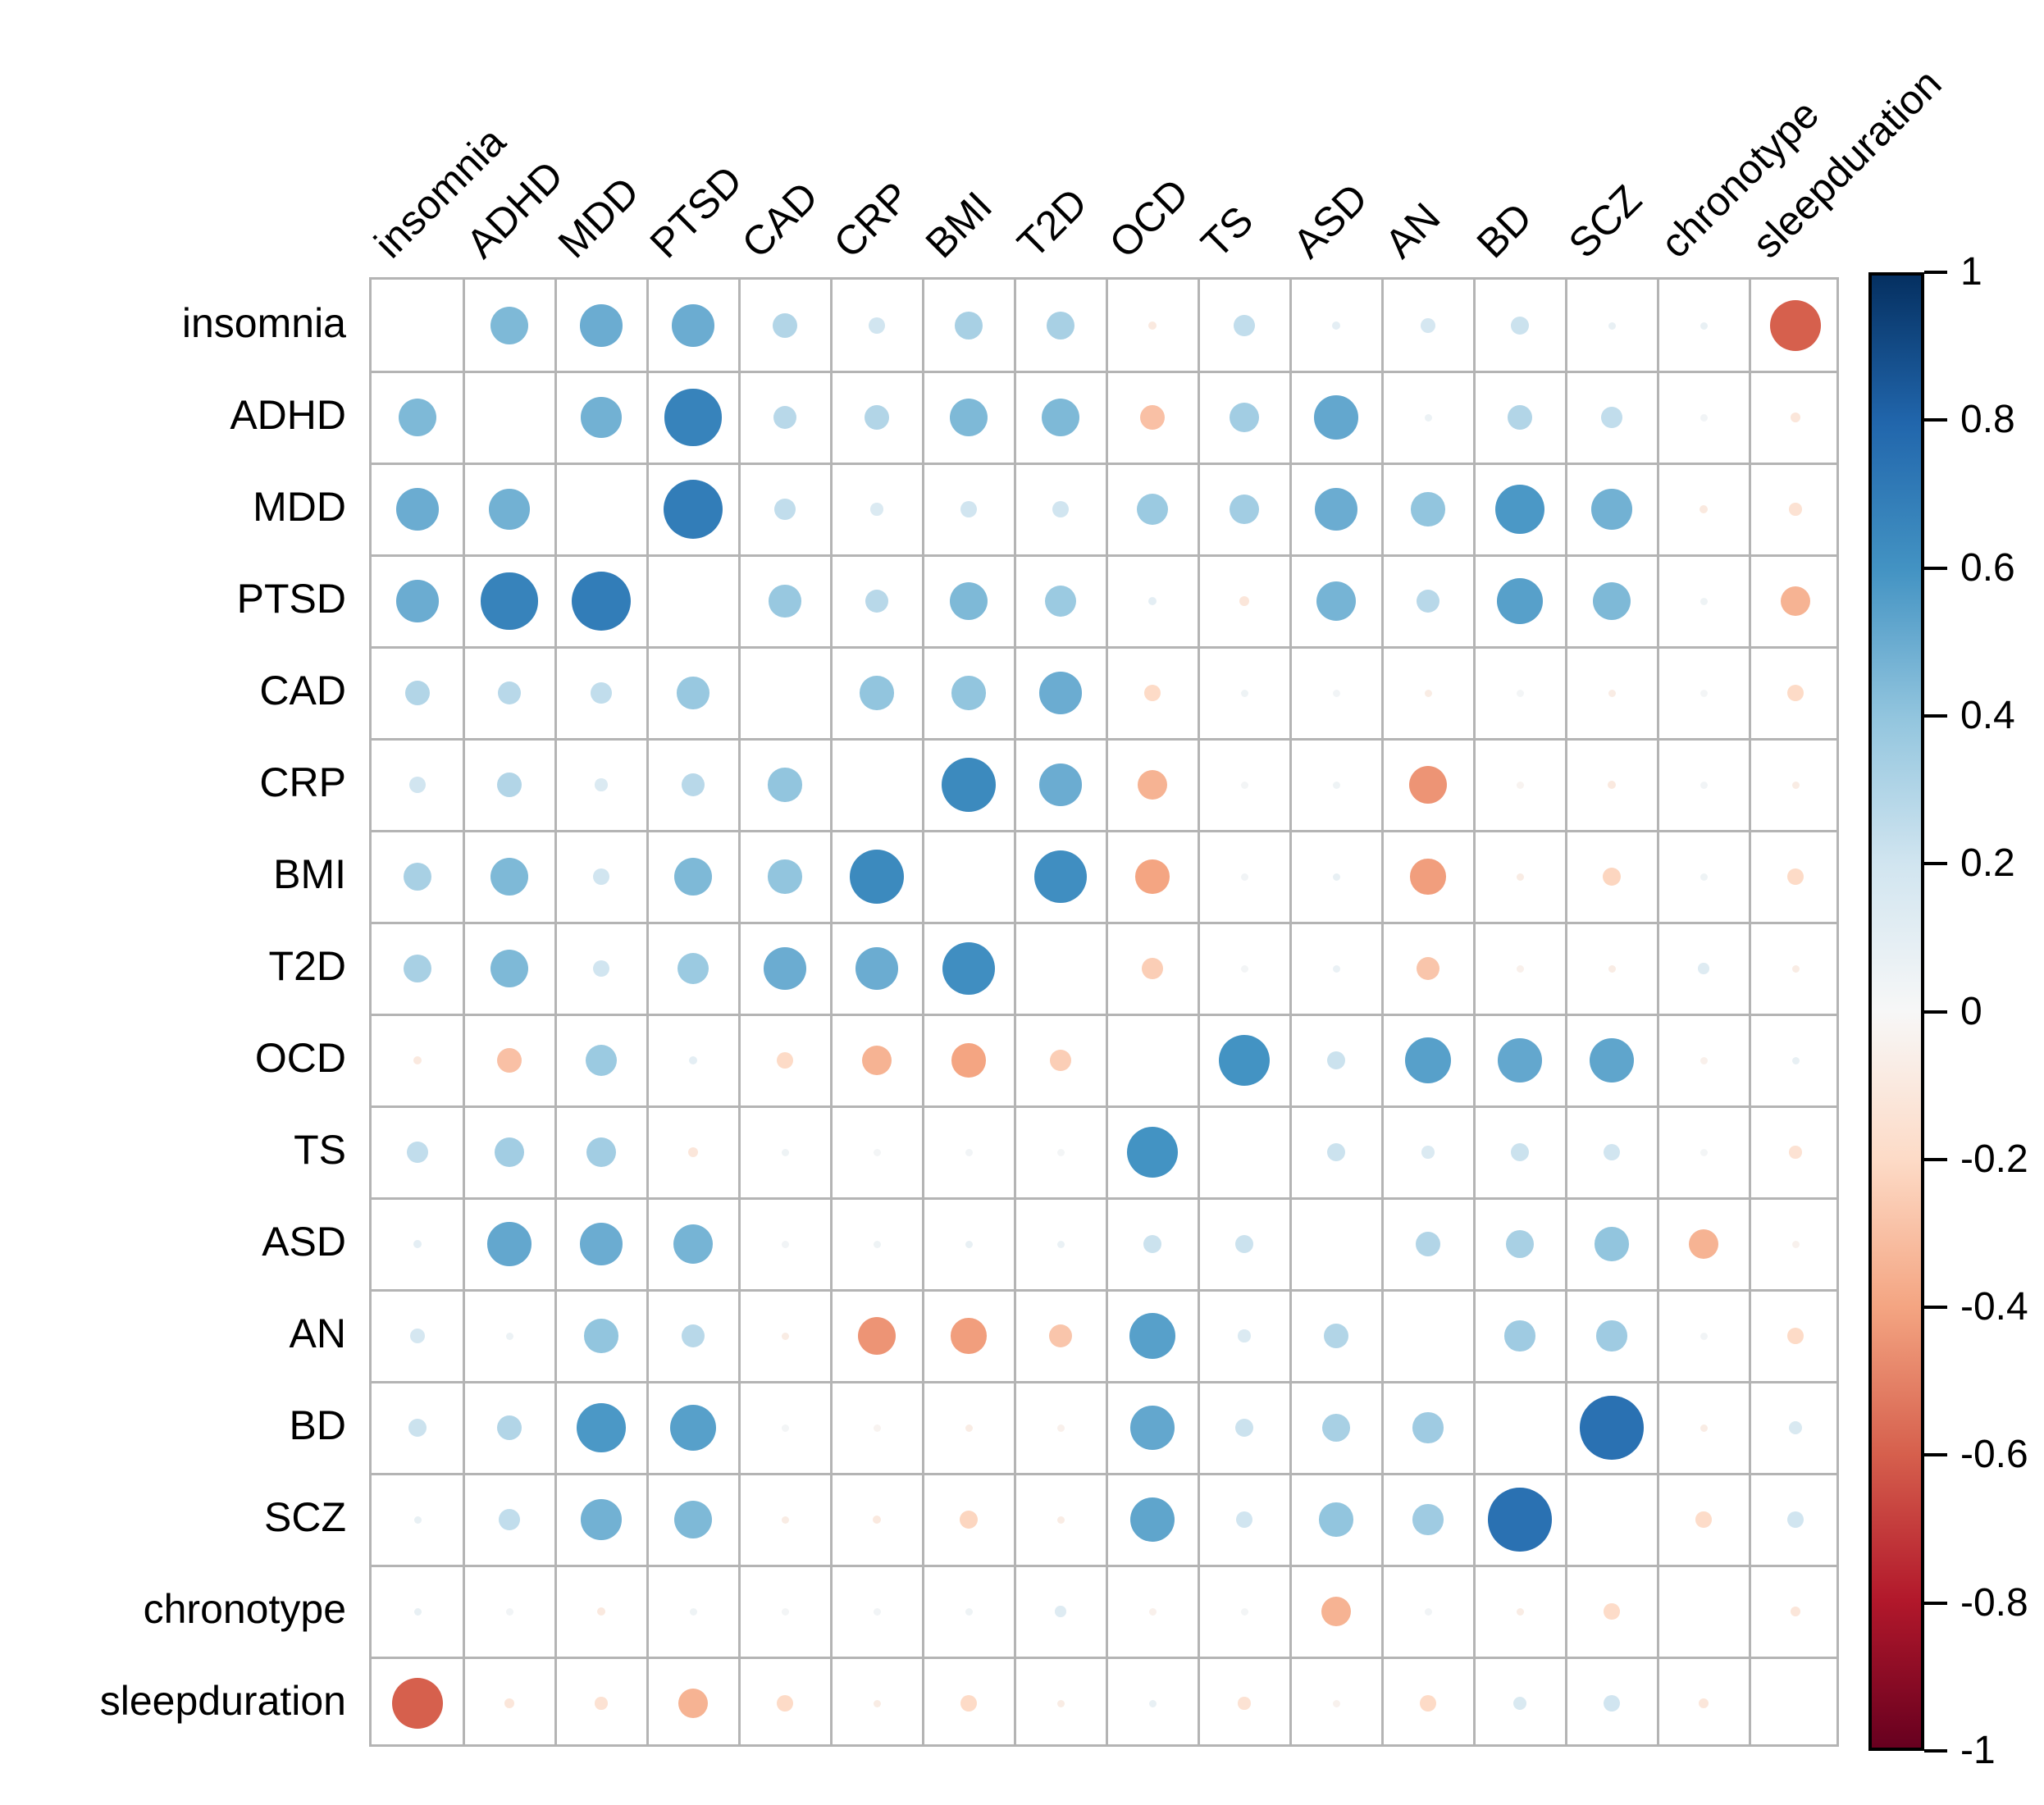 This screenshot has height=1805, width=2044. What do you see at coordinates (1795, 785) in the screenshot?
I see `correlation-dot-CRP-sleepduration` at bounding box center [1795, 785].